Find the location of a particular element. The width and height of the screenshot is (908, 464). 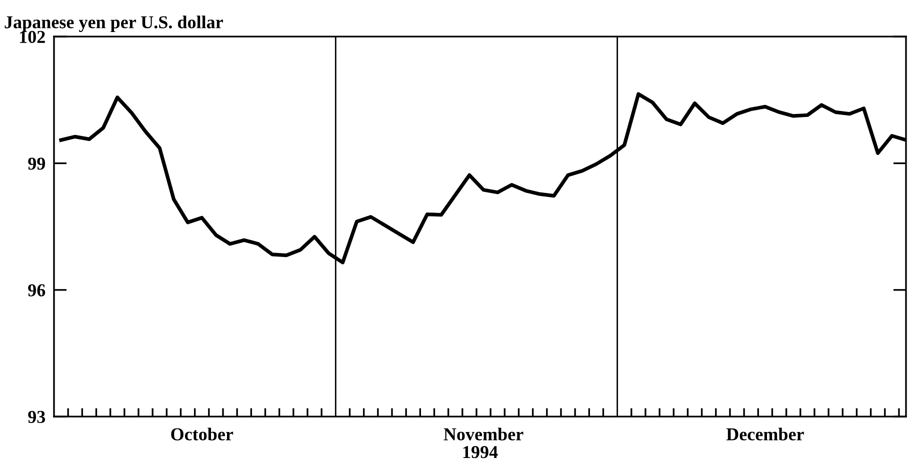

y-axis-title: Japanese yen per U.S. dollar is located at coordinates (113, 24).